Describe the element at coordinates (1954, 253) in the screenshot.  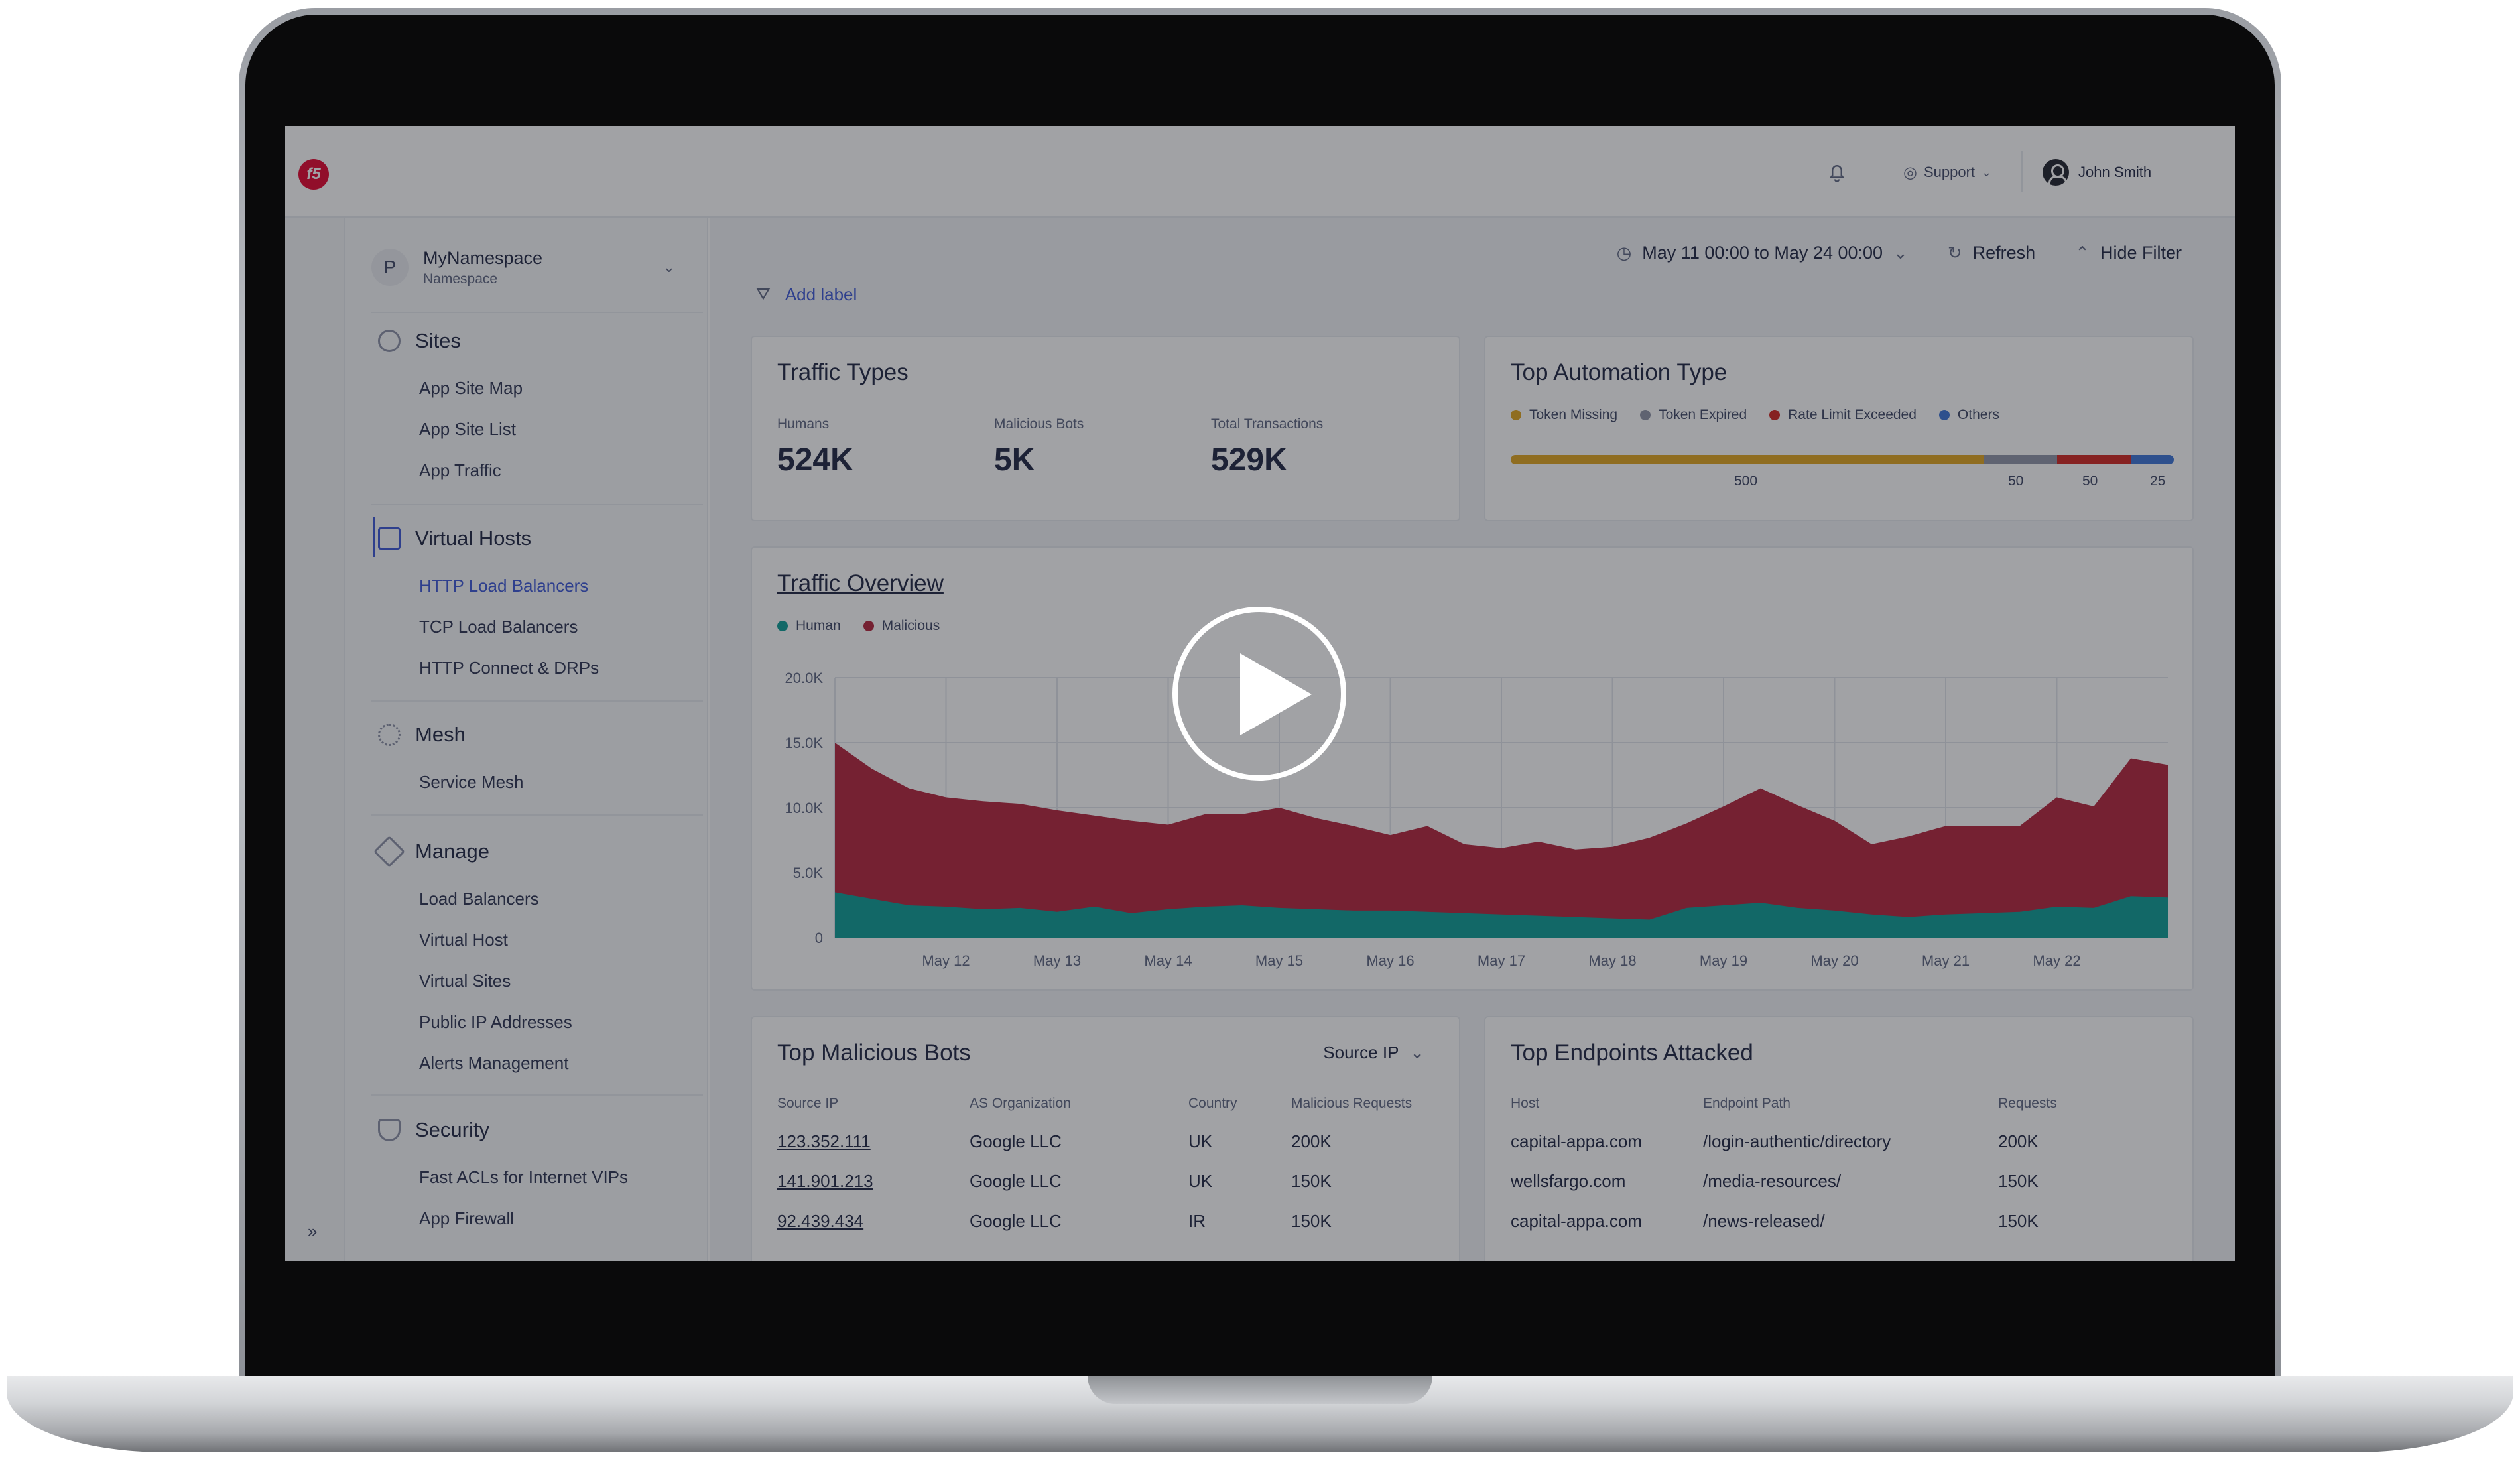
I see `refresh-icon: ↻` at that location.